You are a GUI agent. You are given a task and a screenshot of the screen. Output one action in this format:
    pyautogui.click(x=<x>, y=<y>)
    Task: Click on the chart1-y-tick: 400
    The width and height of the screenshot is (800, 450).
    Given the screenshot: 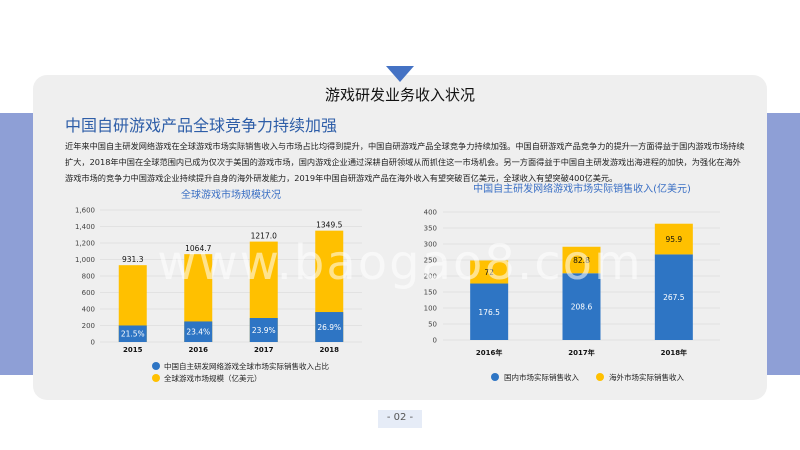 What is the action you would take?
    pyautogui.click(x=88, y=310)
    